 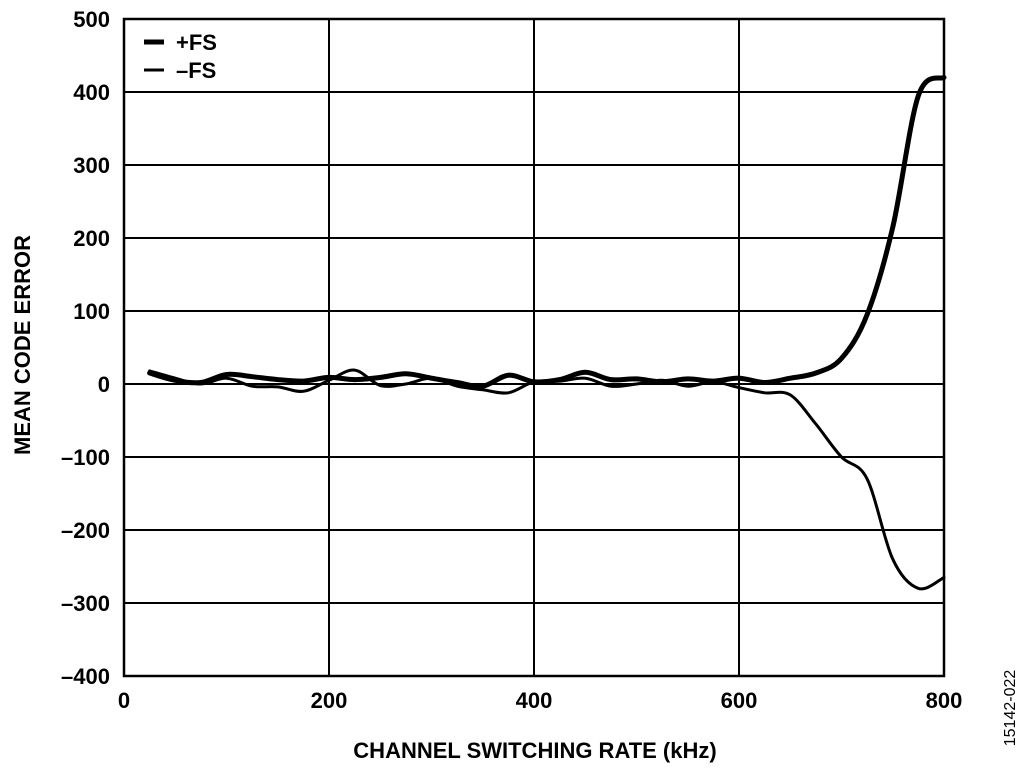 I want to click on x-tick-label: 0, so click(x=124, y=700).